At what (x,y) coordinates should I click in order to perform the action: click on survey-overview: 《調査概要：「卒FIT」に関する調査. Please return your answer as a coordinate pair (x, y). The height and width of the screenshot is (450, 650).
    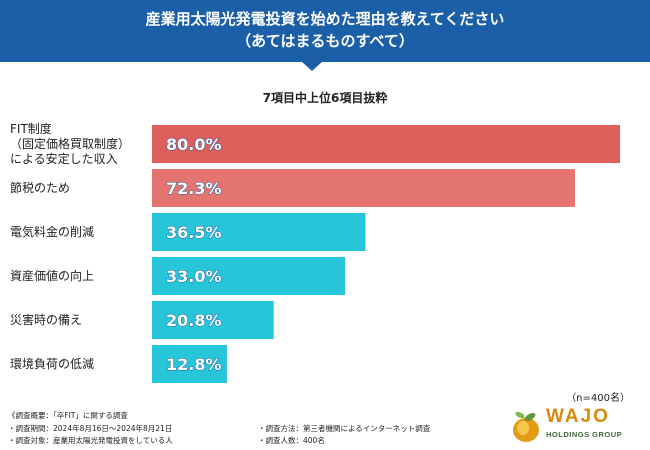
    Looking at the image, I should click on (68, 415).